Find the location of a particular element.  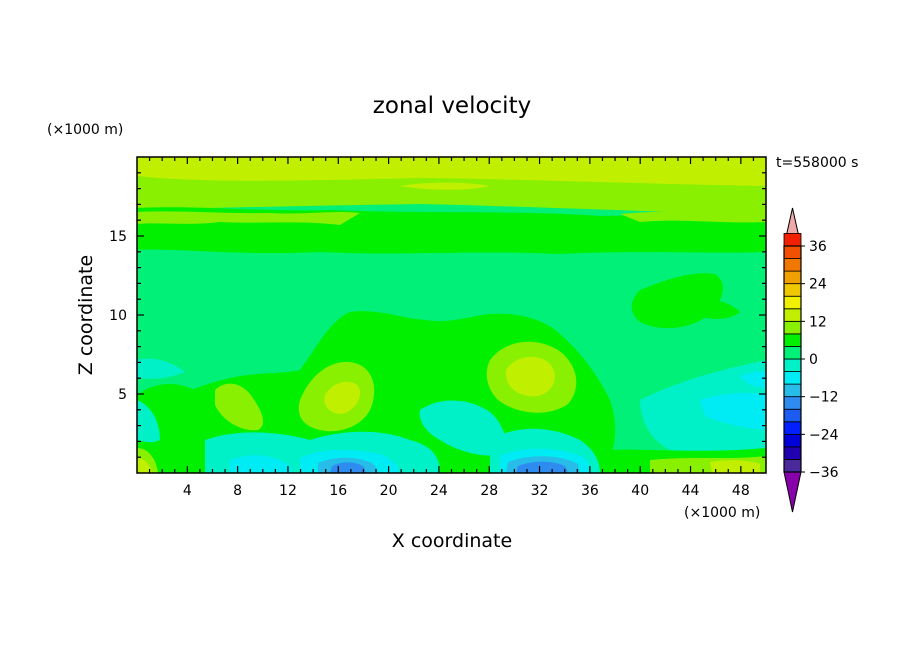

contour-region-mid-cyan is located at coordinates (462, 428).